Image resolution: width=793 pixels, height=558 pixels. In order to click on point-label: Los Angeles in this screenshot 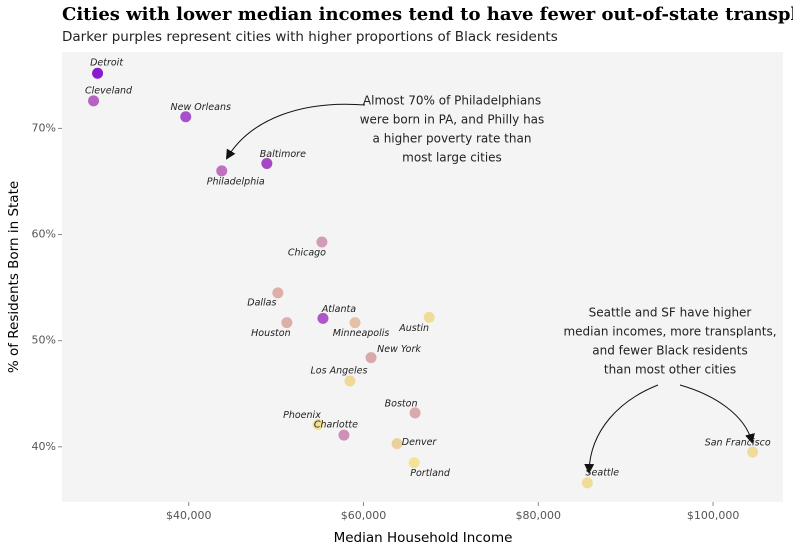, I will do `click(339, 371)`.